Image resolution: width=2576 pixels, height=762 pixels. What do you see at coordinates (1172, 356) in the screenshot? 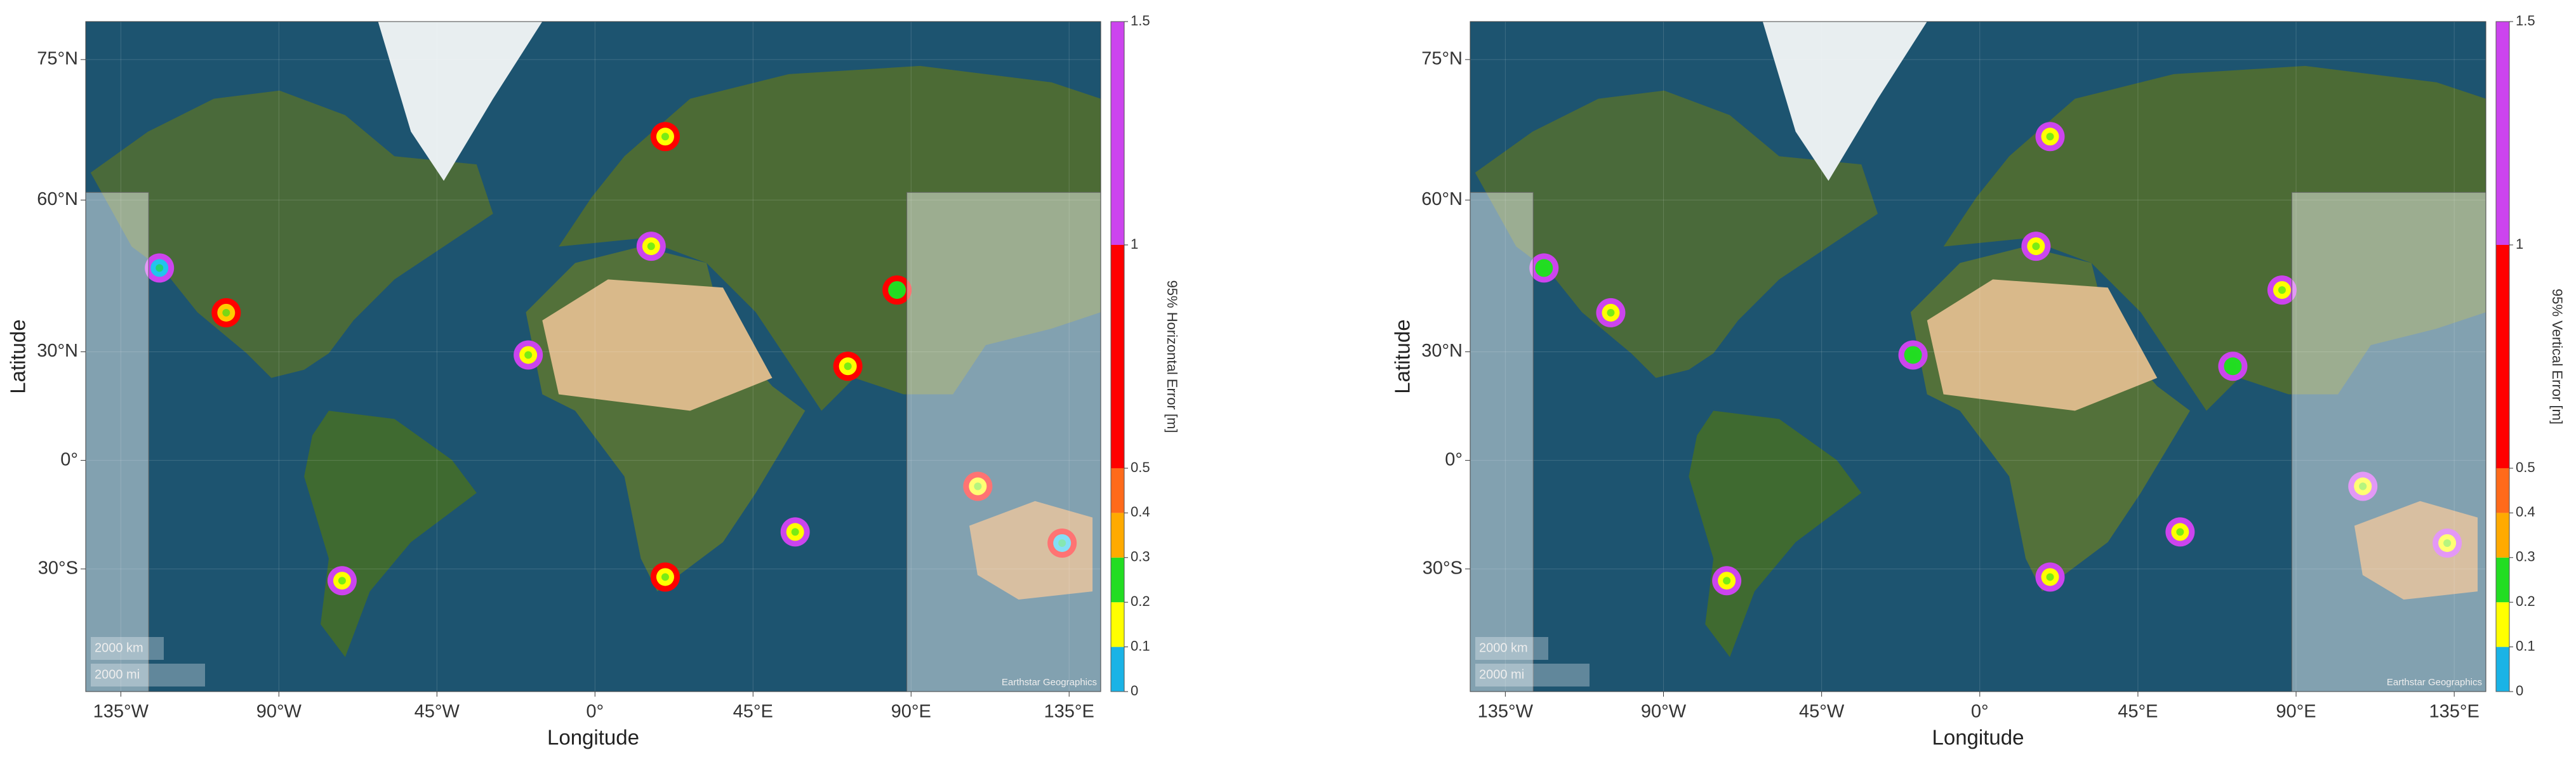
I see `colorbar-label: 95% Horizontal Error [m]` at bounding box center [1172, 356].